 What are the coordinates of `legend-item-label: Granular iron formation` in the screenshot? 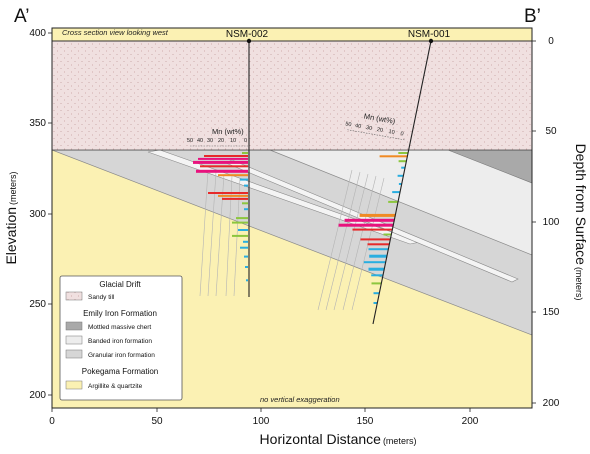 It's located at (121, 355).